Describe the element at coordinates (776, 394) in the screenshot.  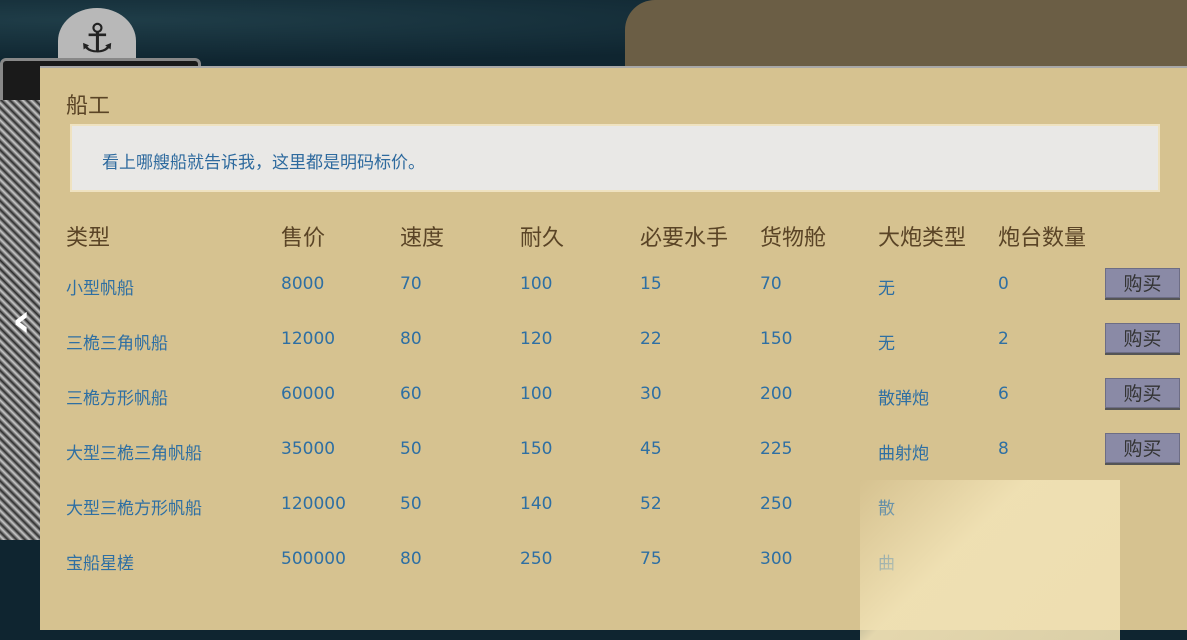
I see `cell-cargo: 200` at that location.